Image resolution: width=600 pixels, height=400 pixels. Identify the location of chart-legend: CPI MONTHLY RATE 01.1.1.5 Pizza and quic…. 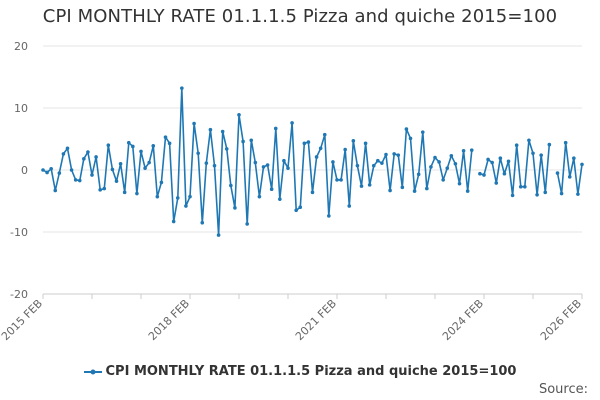
(300, 371).